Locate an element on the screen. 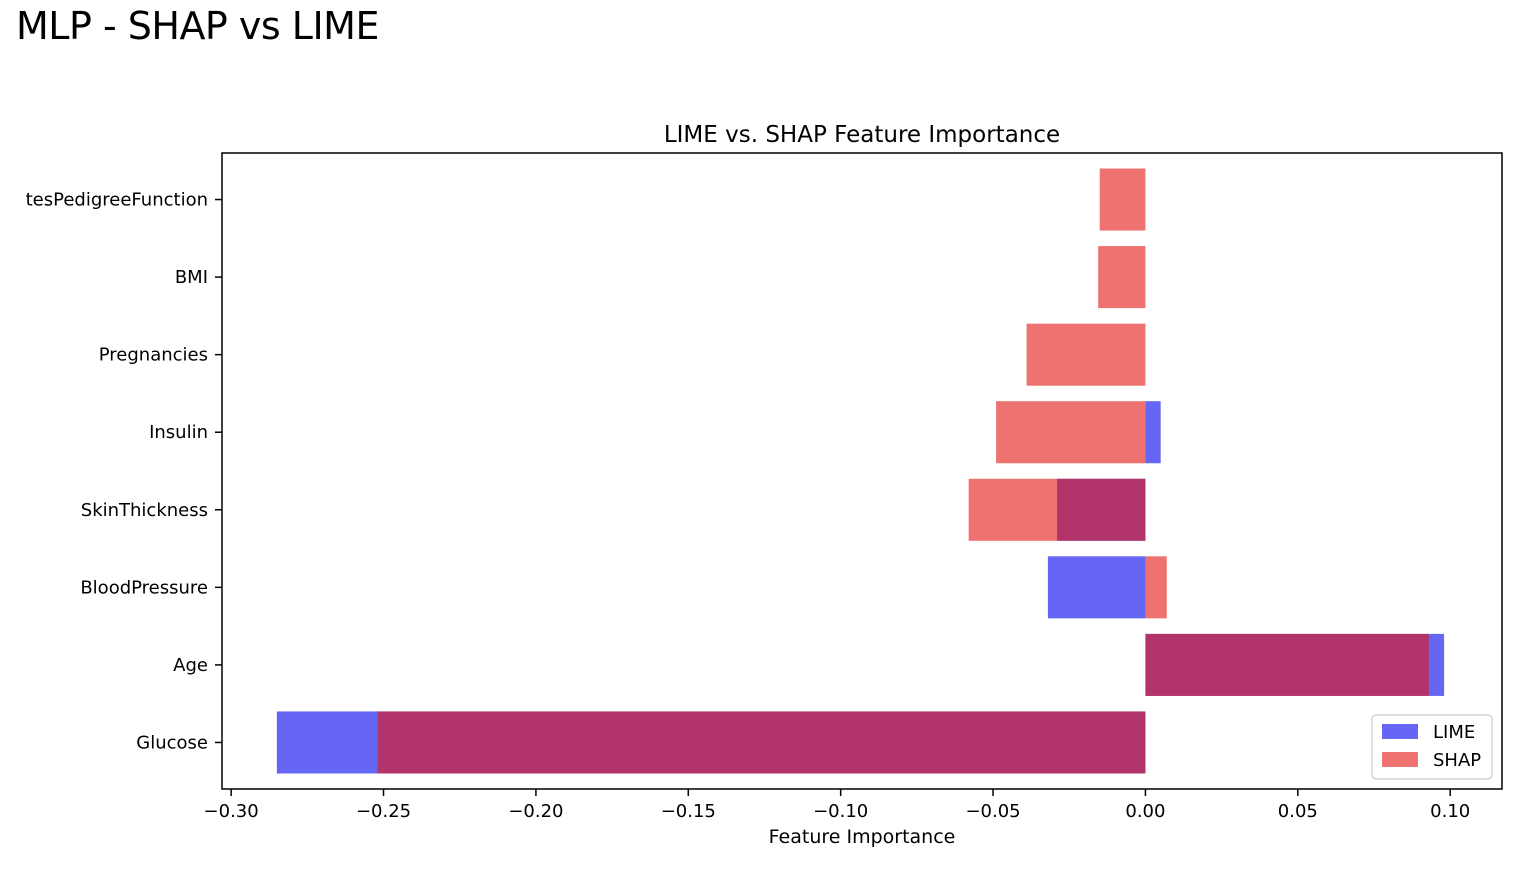  x-tick-label: −0.20 is located at coordinates (535, 811).